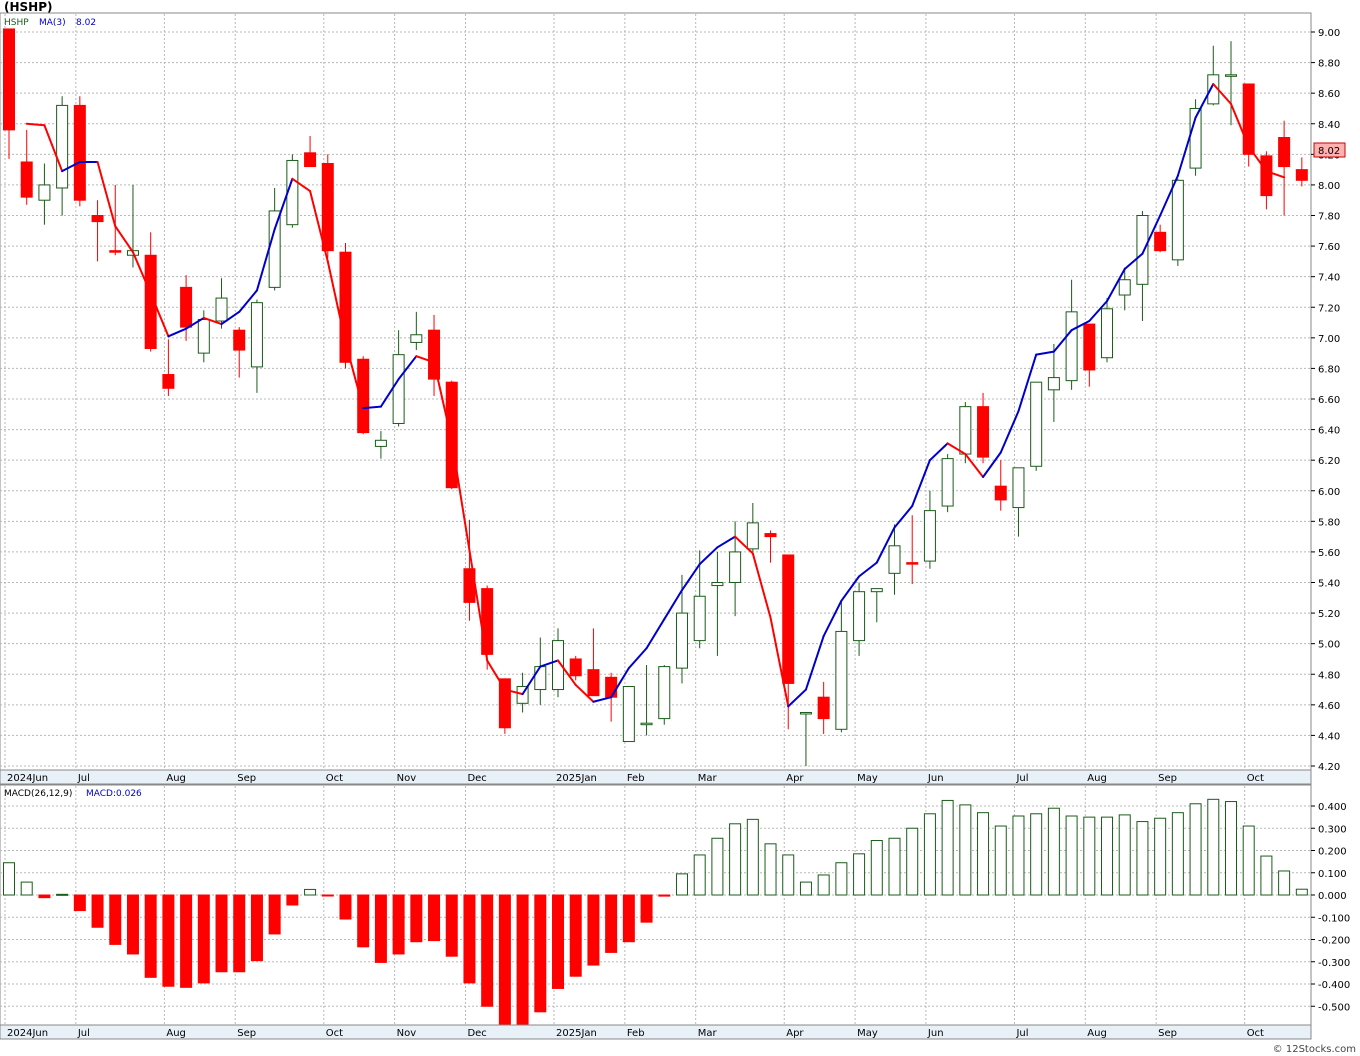 This screenshot has height=1056, width=1360. I want to click on macd-y-tick-label: -0.500, so click(1334, 1007).